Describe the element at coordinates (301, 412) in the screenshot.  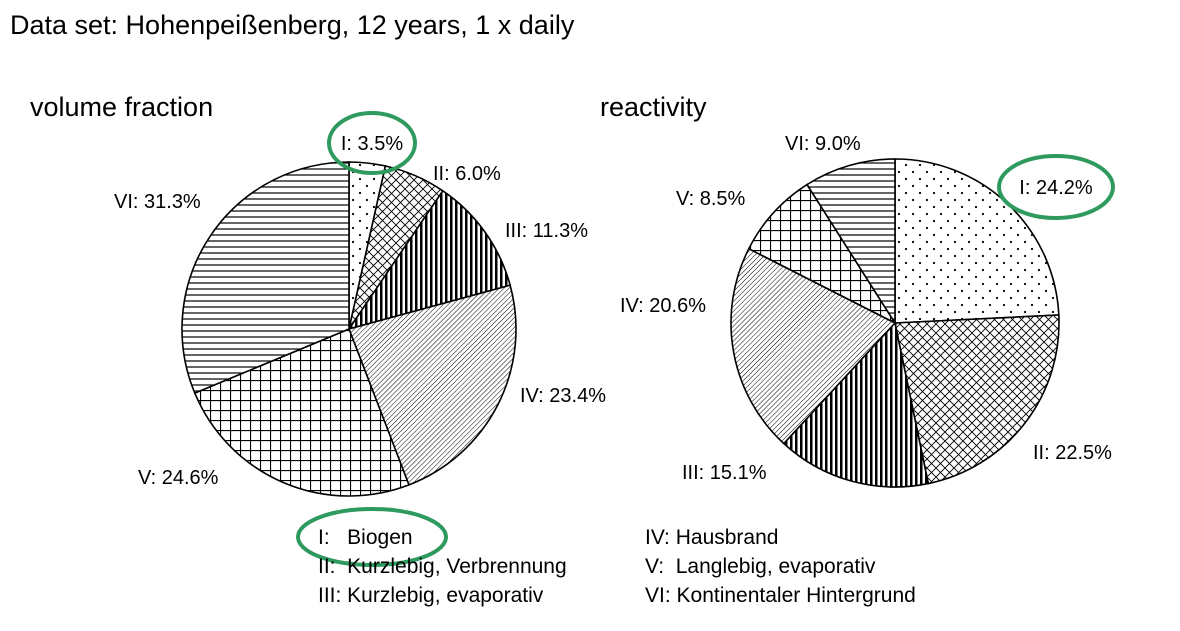
I see `pie0-slice-langlebig-evaporativ` at that location.